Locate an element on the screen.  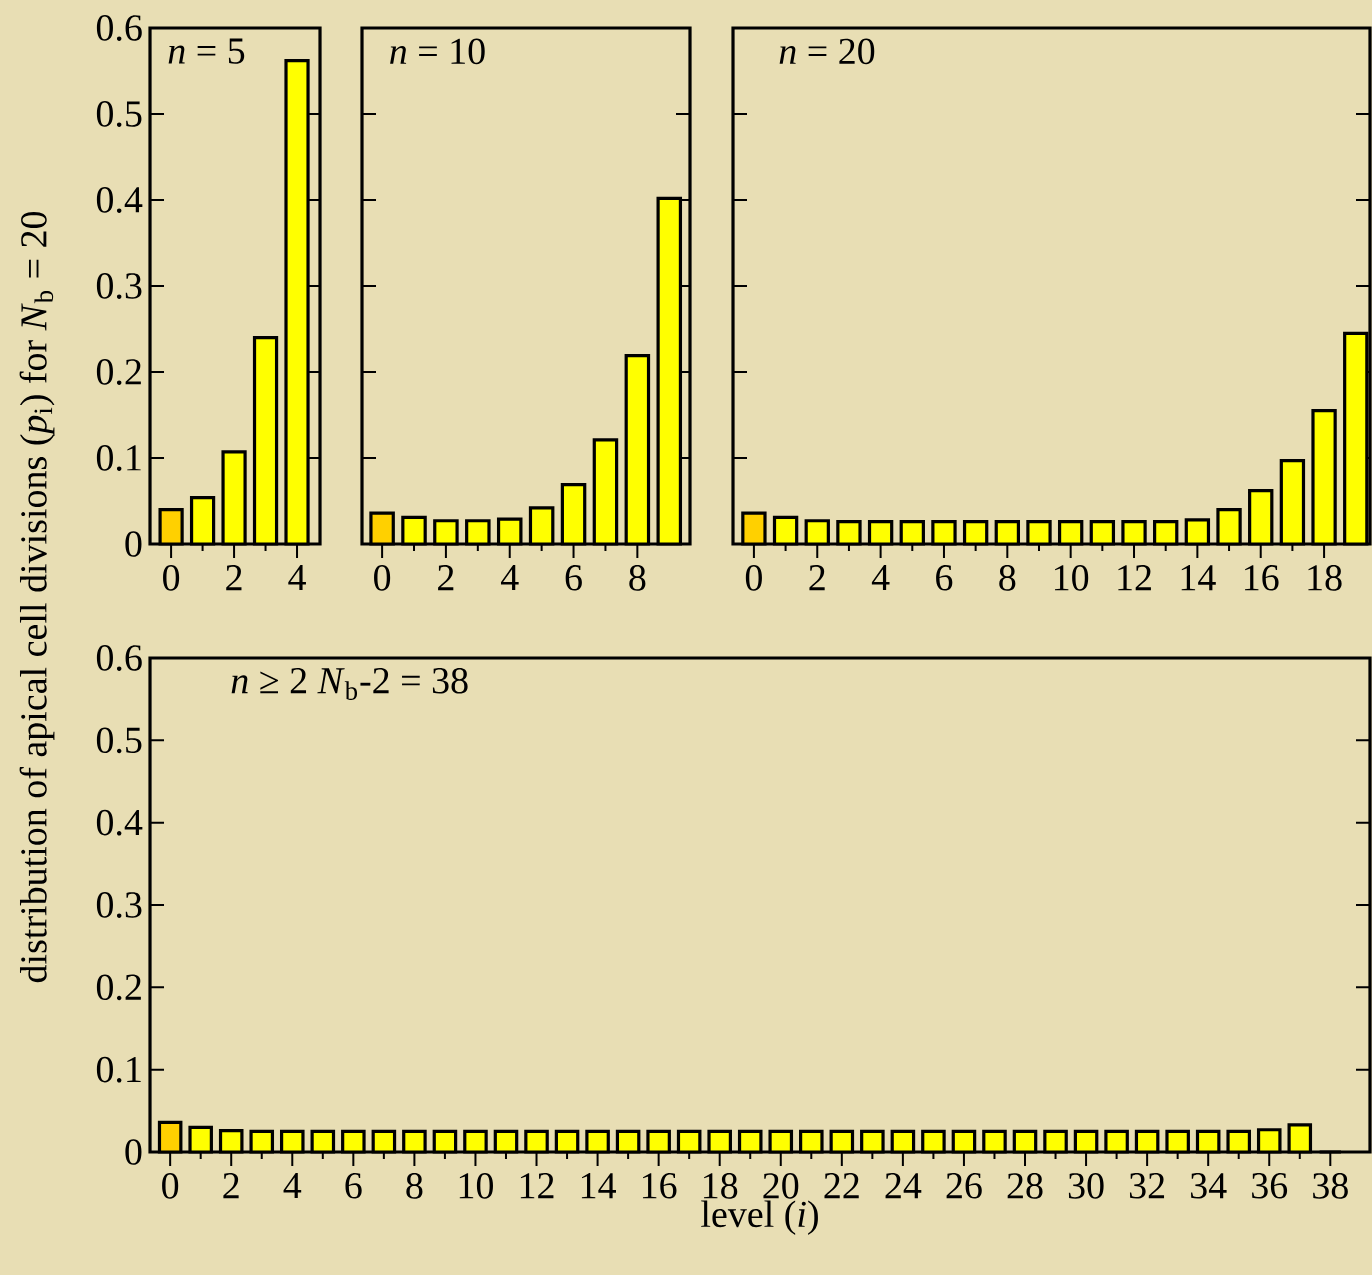
x-tick-label: 20 is located at coordinates (781, 1186).